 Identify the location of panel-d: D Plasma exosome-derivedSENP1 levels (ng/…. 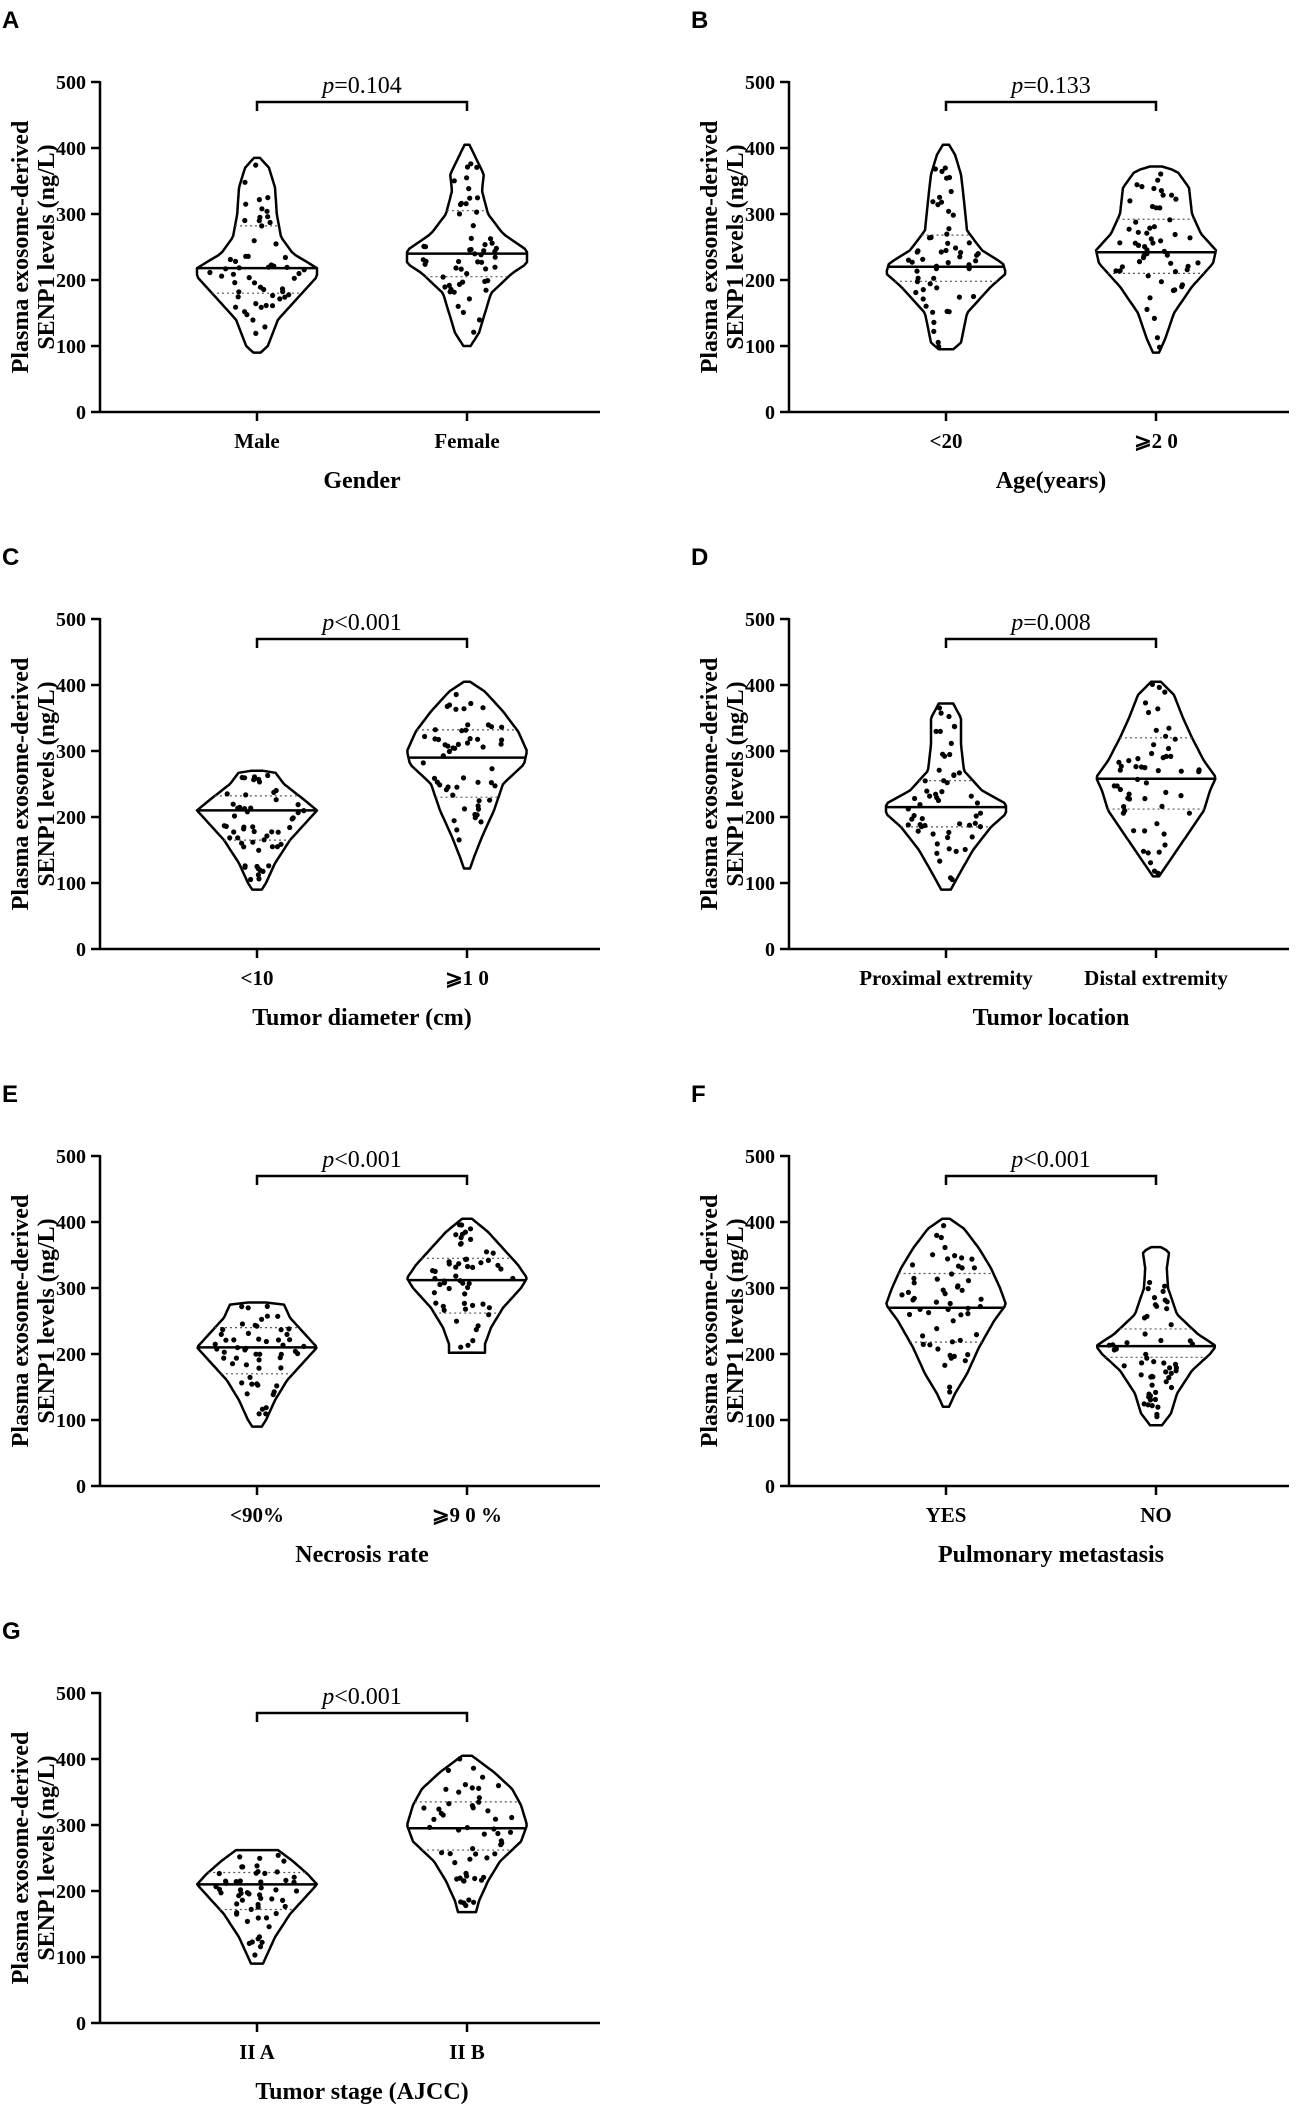
(990, 787).